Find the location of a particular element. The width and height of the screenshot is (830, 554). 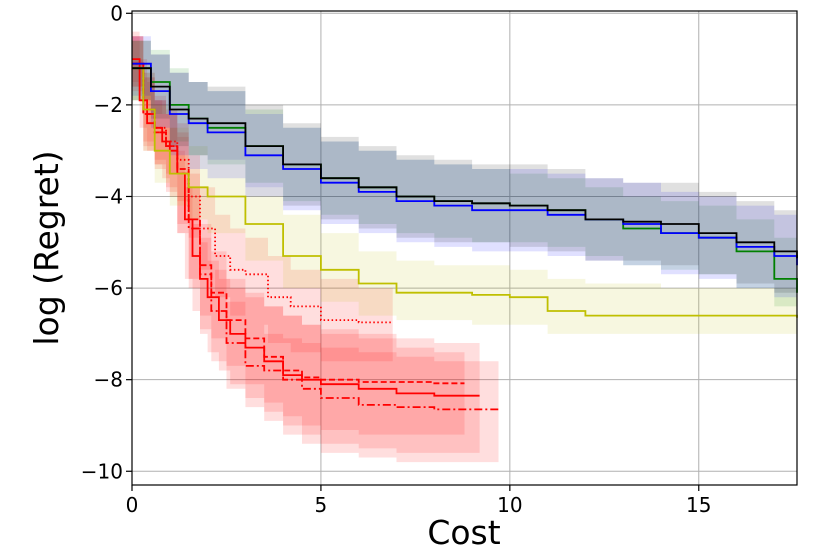

x-tick-label: 10 is located at coordinates (509, 505).